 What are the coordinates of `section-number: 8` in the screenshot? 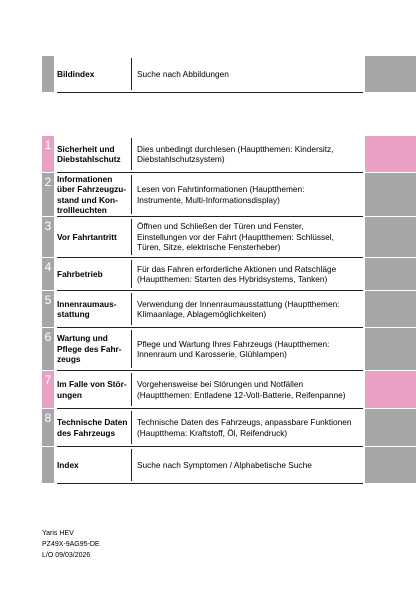 It's located at (48, 418).